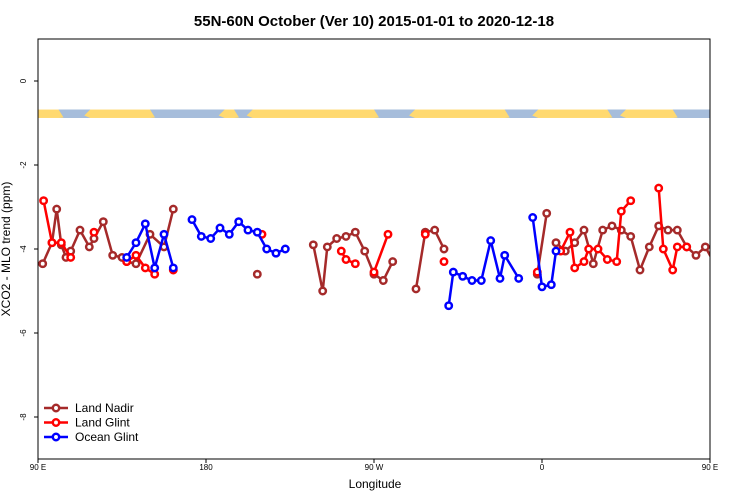 This screenshot has width=750, height=500. What do you see at coordinates (23, 165) in the screenshot?
I see `y-tick-label: -2` at bounding box center [23, 165].